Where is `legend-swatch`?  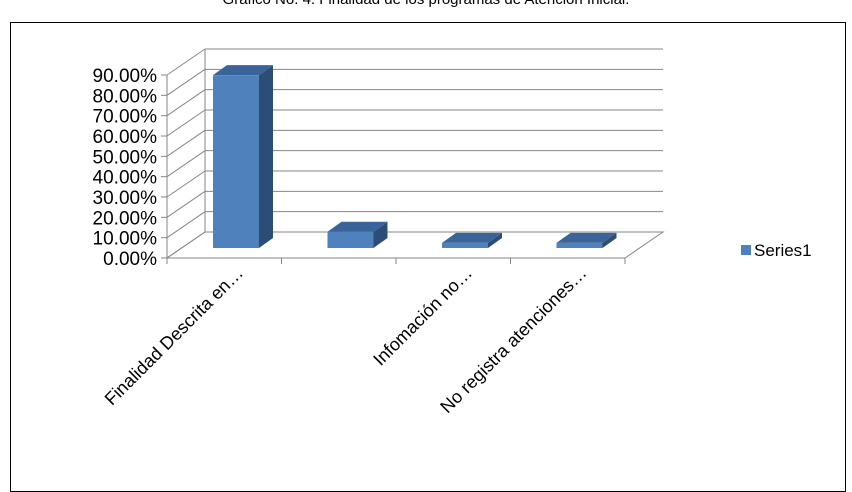
legend-swatch is located at coordinates (746, 250).